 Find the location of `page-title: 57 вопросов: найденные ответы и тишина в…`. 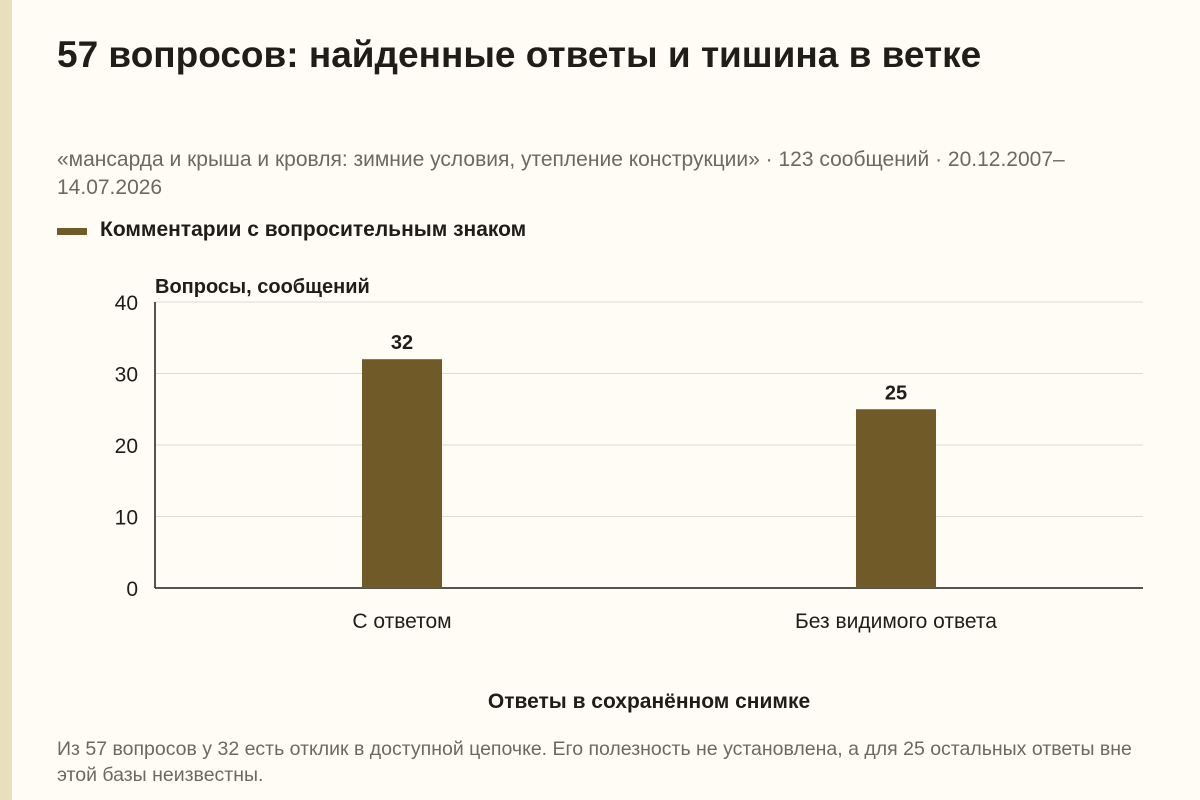

page-title: 57 вопросов: найденные ответы и тишина в… is located at coordinates (519, 54).